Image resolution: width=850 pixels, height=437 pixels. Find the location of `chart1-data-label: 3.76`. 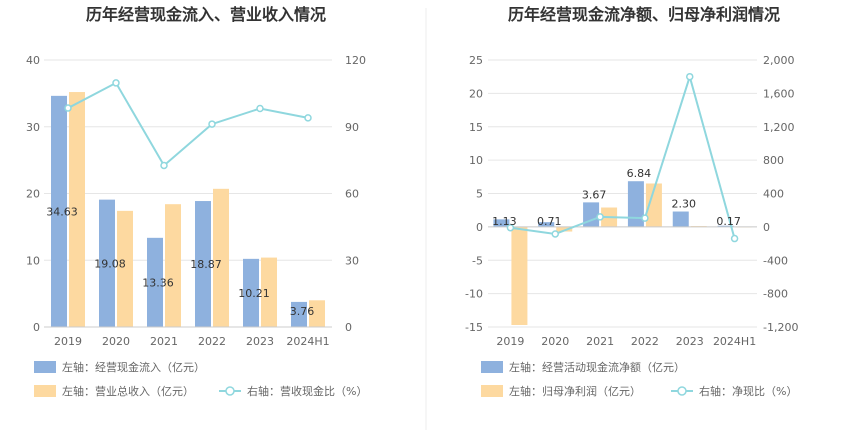

chart1-data-label: 3.76 is located at coordinates (302, 311).